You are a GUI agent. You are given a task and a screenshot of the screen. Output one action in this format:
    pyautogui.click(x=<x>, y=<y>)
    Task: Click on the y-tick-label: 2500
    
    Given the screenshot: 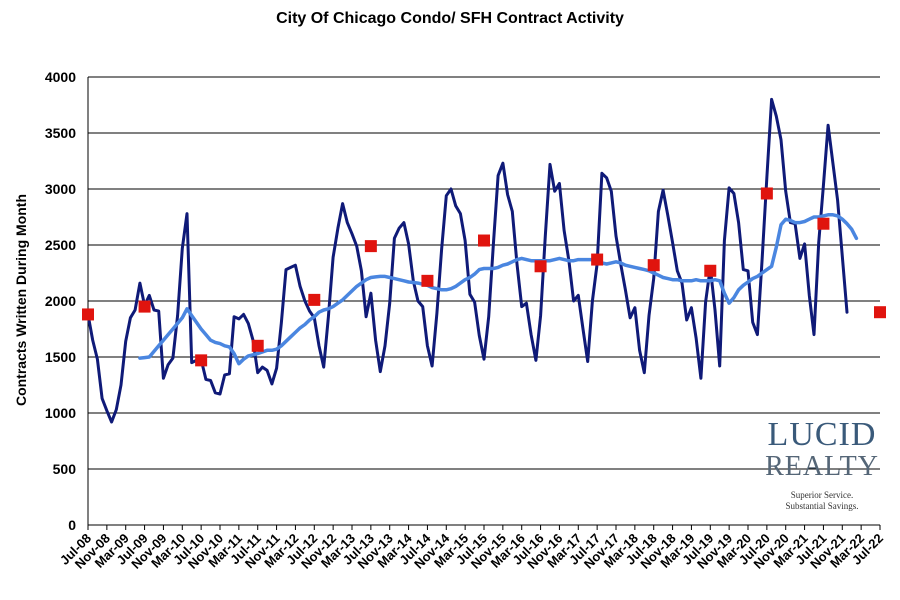 What is the action you would take?
    pyautogui.click(x=60, y=245)
    